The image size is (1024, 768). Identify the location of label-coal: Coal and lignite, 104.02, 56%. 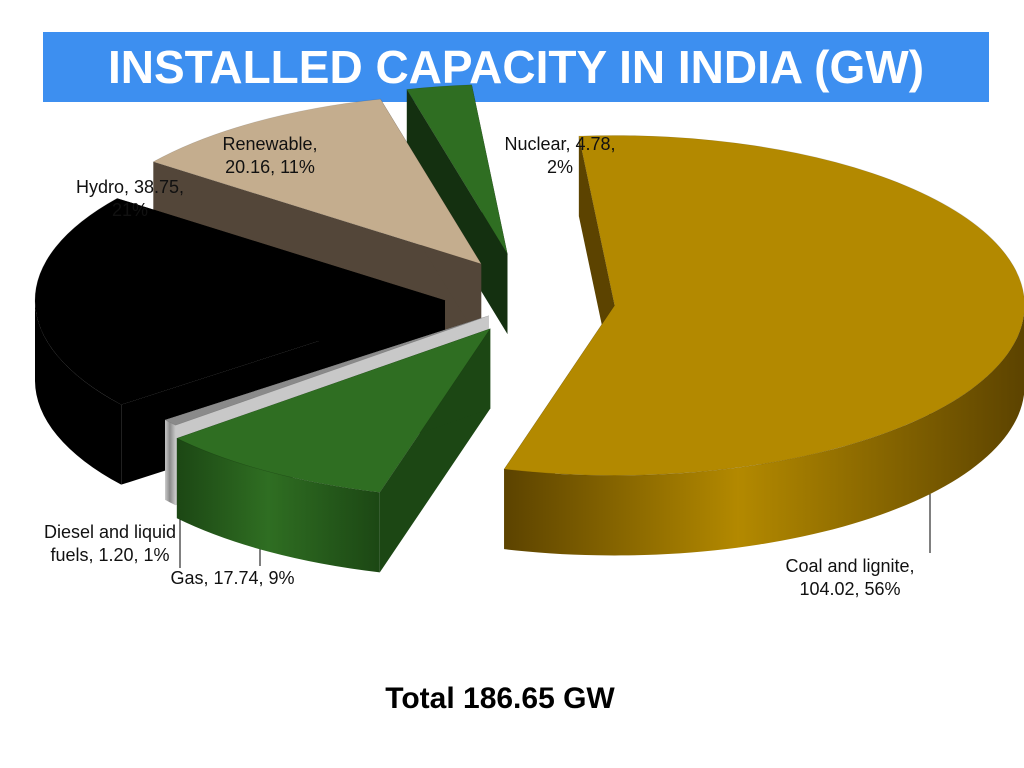
(850, 577).